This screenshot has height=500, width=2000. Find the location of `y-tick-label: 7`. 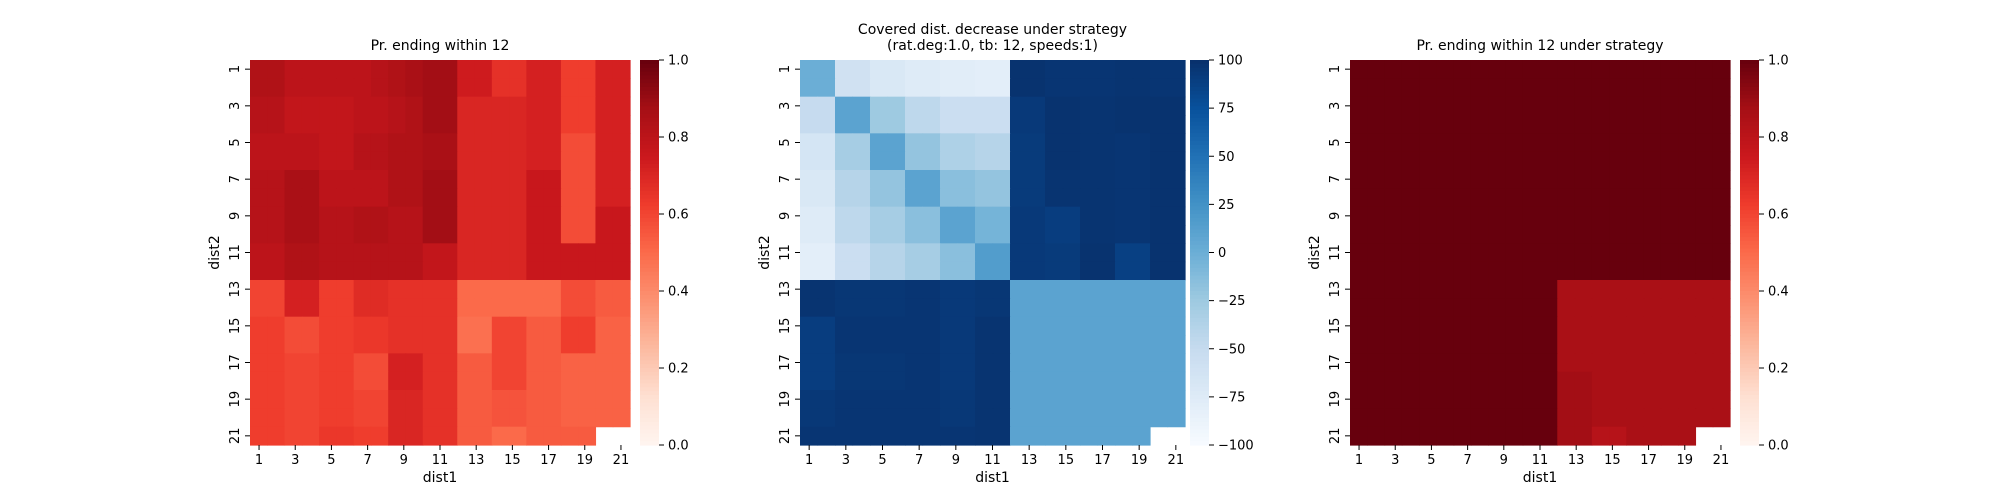

y-tick-label: 7 is located at coordinates (785, 179).